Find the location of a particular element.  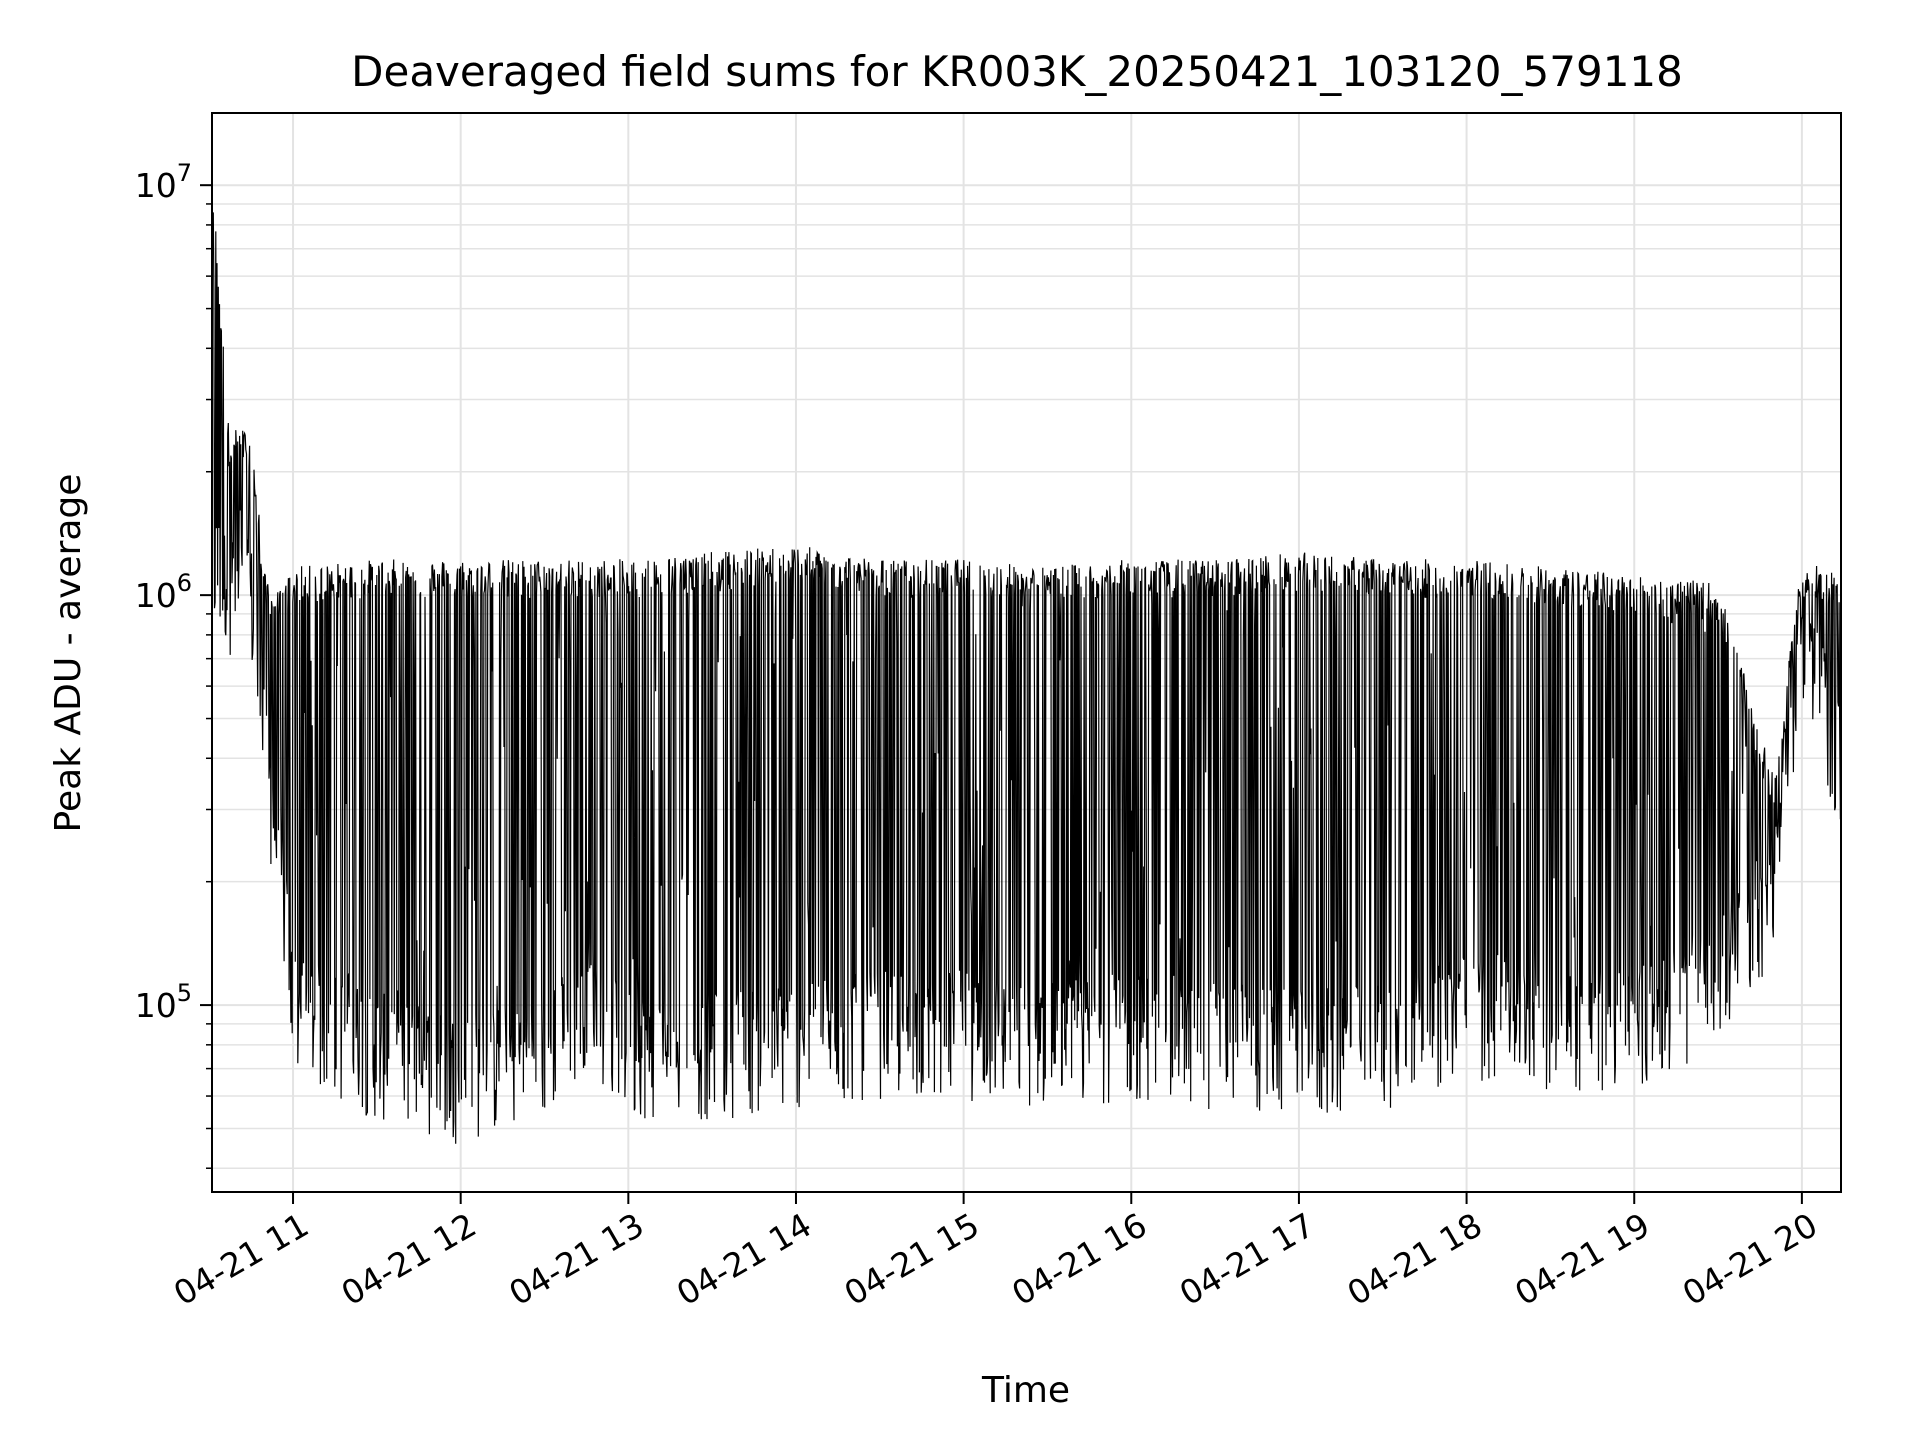

y-tick-label: 10⁵ is located at coordinates (163, 1002).